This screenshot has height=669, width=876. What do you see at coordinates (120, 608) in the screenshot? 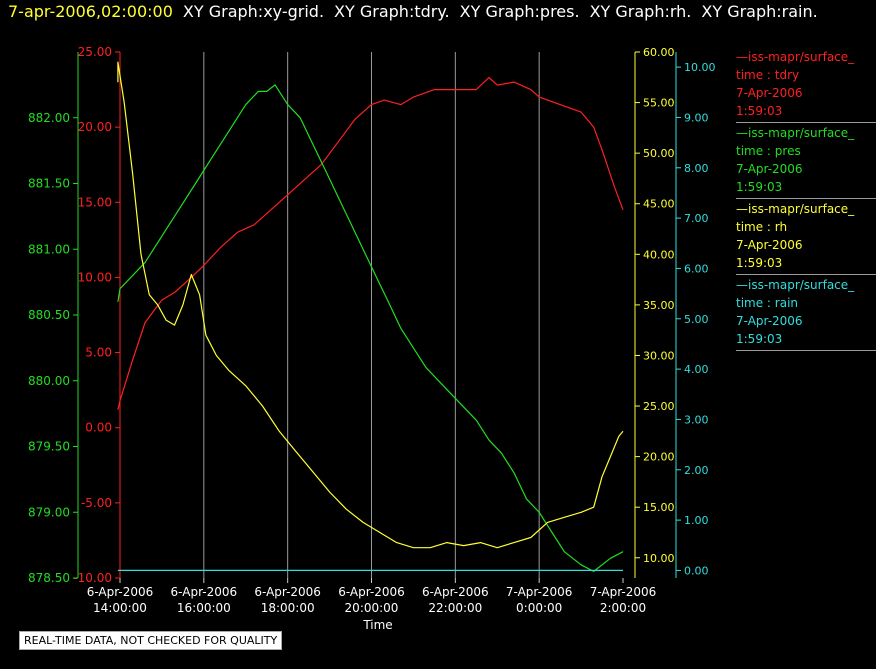
I see `x-tick-label: 14:00:00` at bounding box center [120, 608].